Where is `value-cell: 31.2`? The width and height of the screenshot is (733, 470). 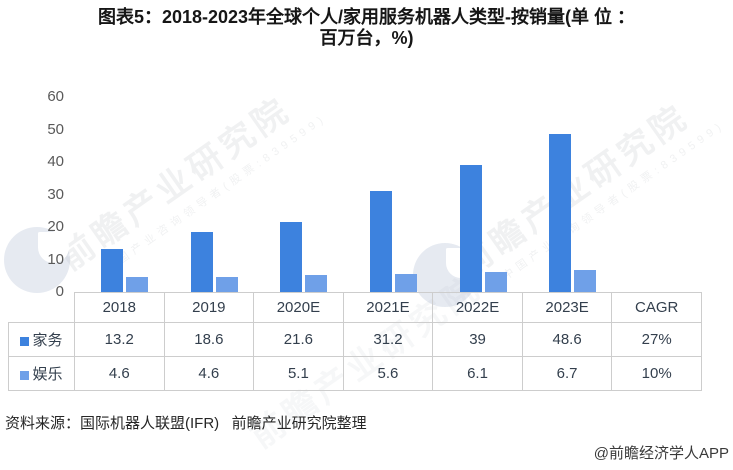
value-cell: 31.2 is located at coordinates (388, 339).